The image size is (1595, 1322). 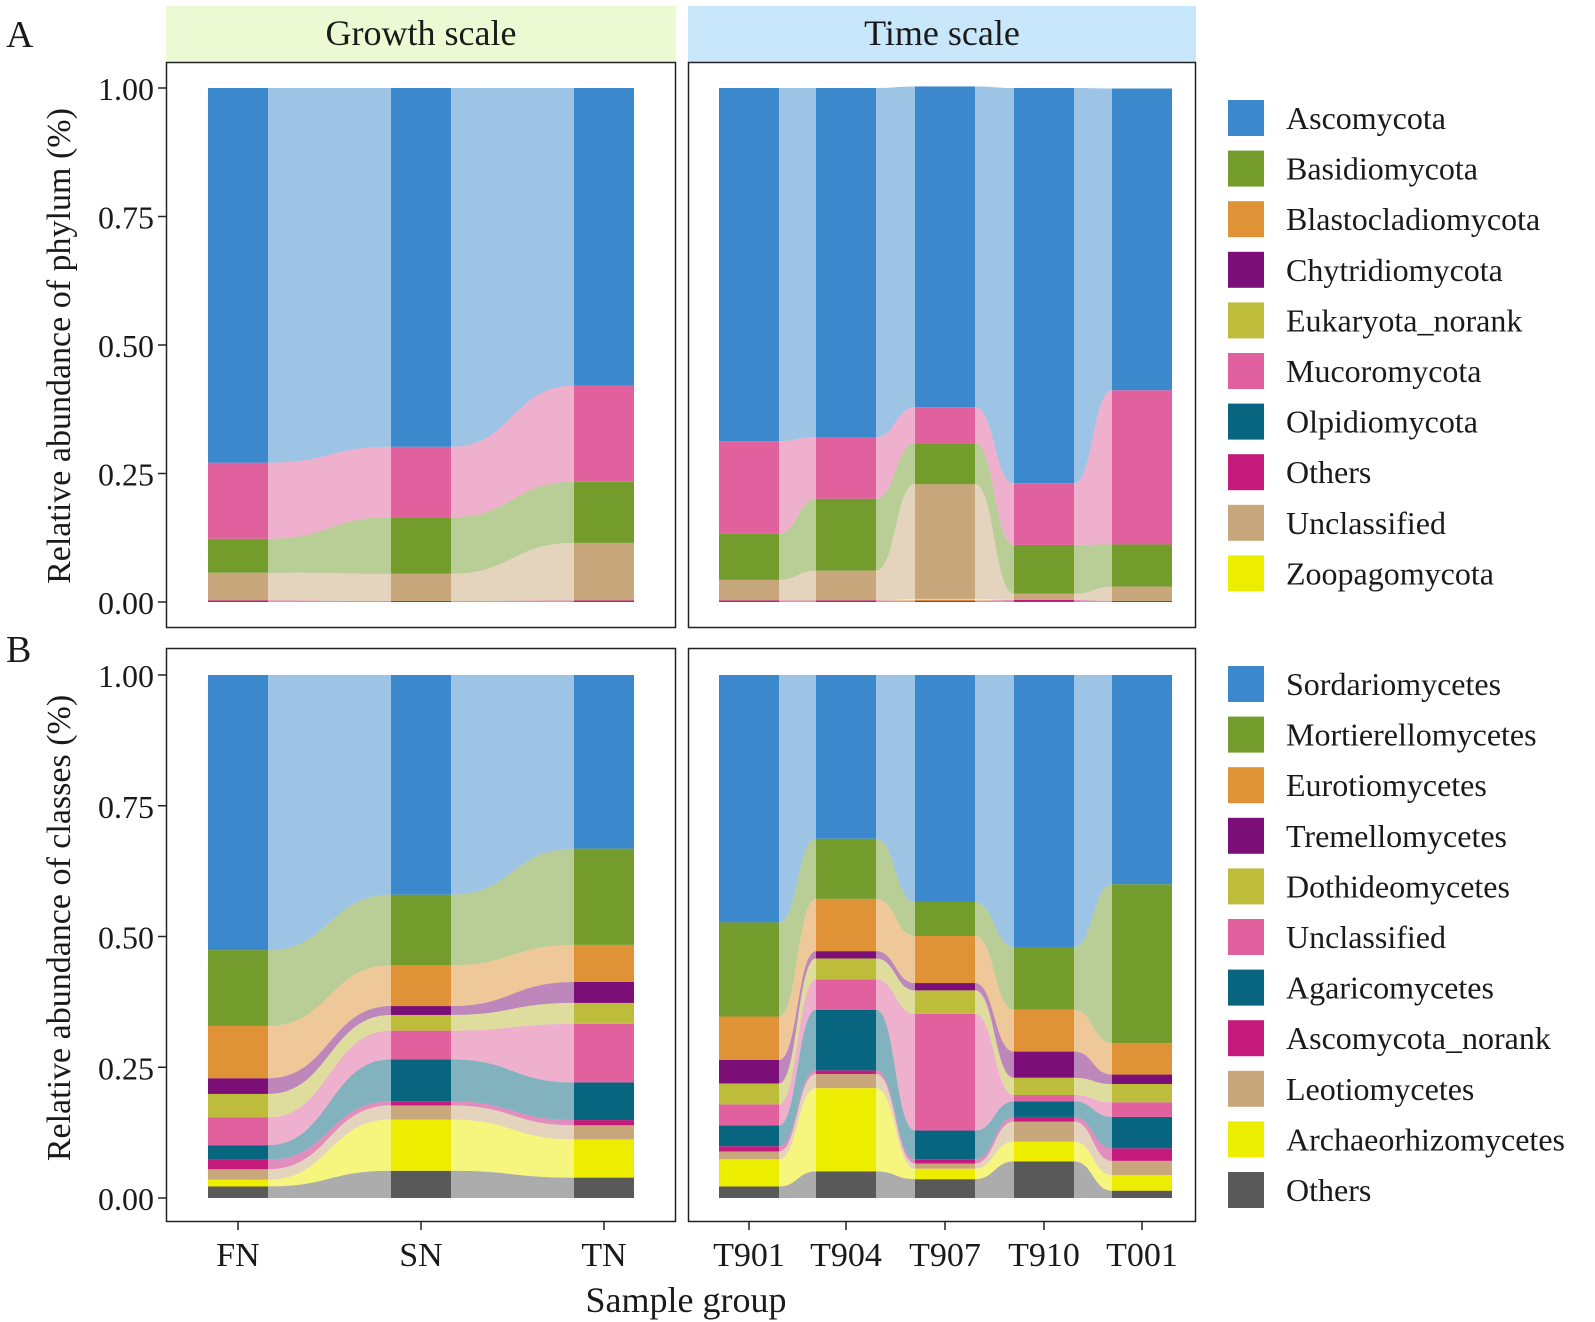 I want to click on bar-t001-agaricomycetes, so click(x=1142, y=1132).